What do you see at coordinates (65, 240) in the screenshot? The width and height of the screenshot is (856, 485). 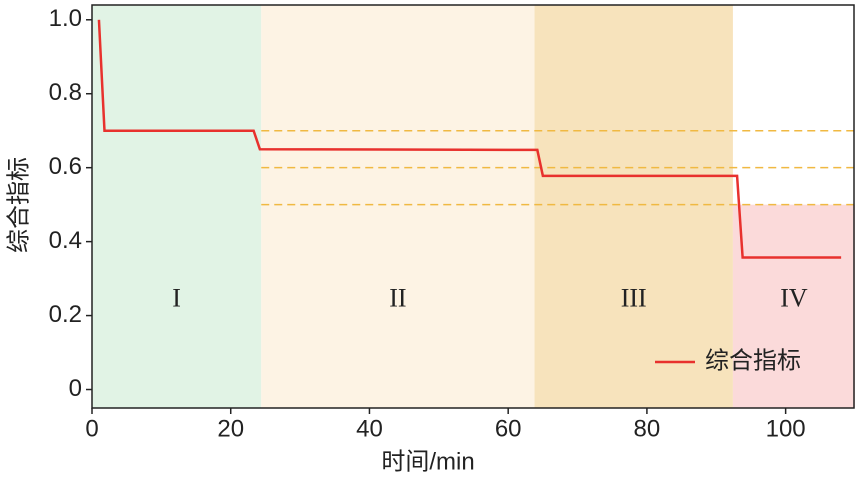 I see `y-tick-label: 0.4` at bounding box center [65, 240].